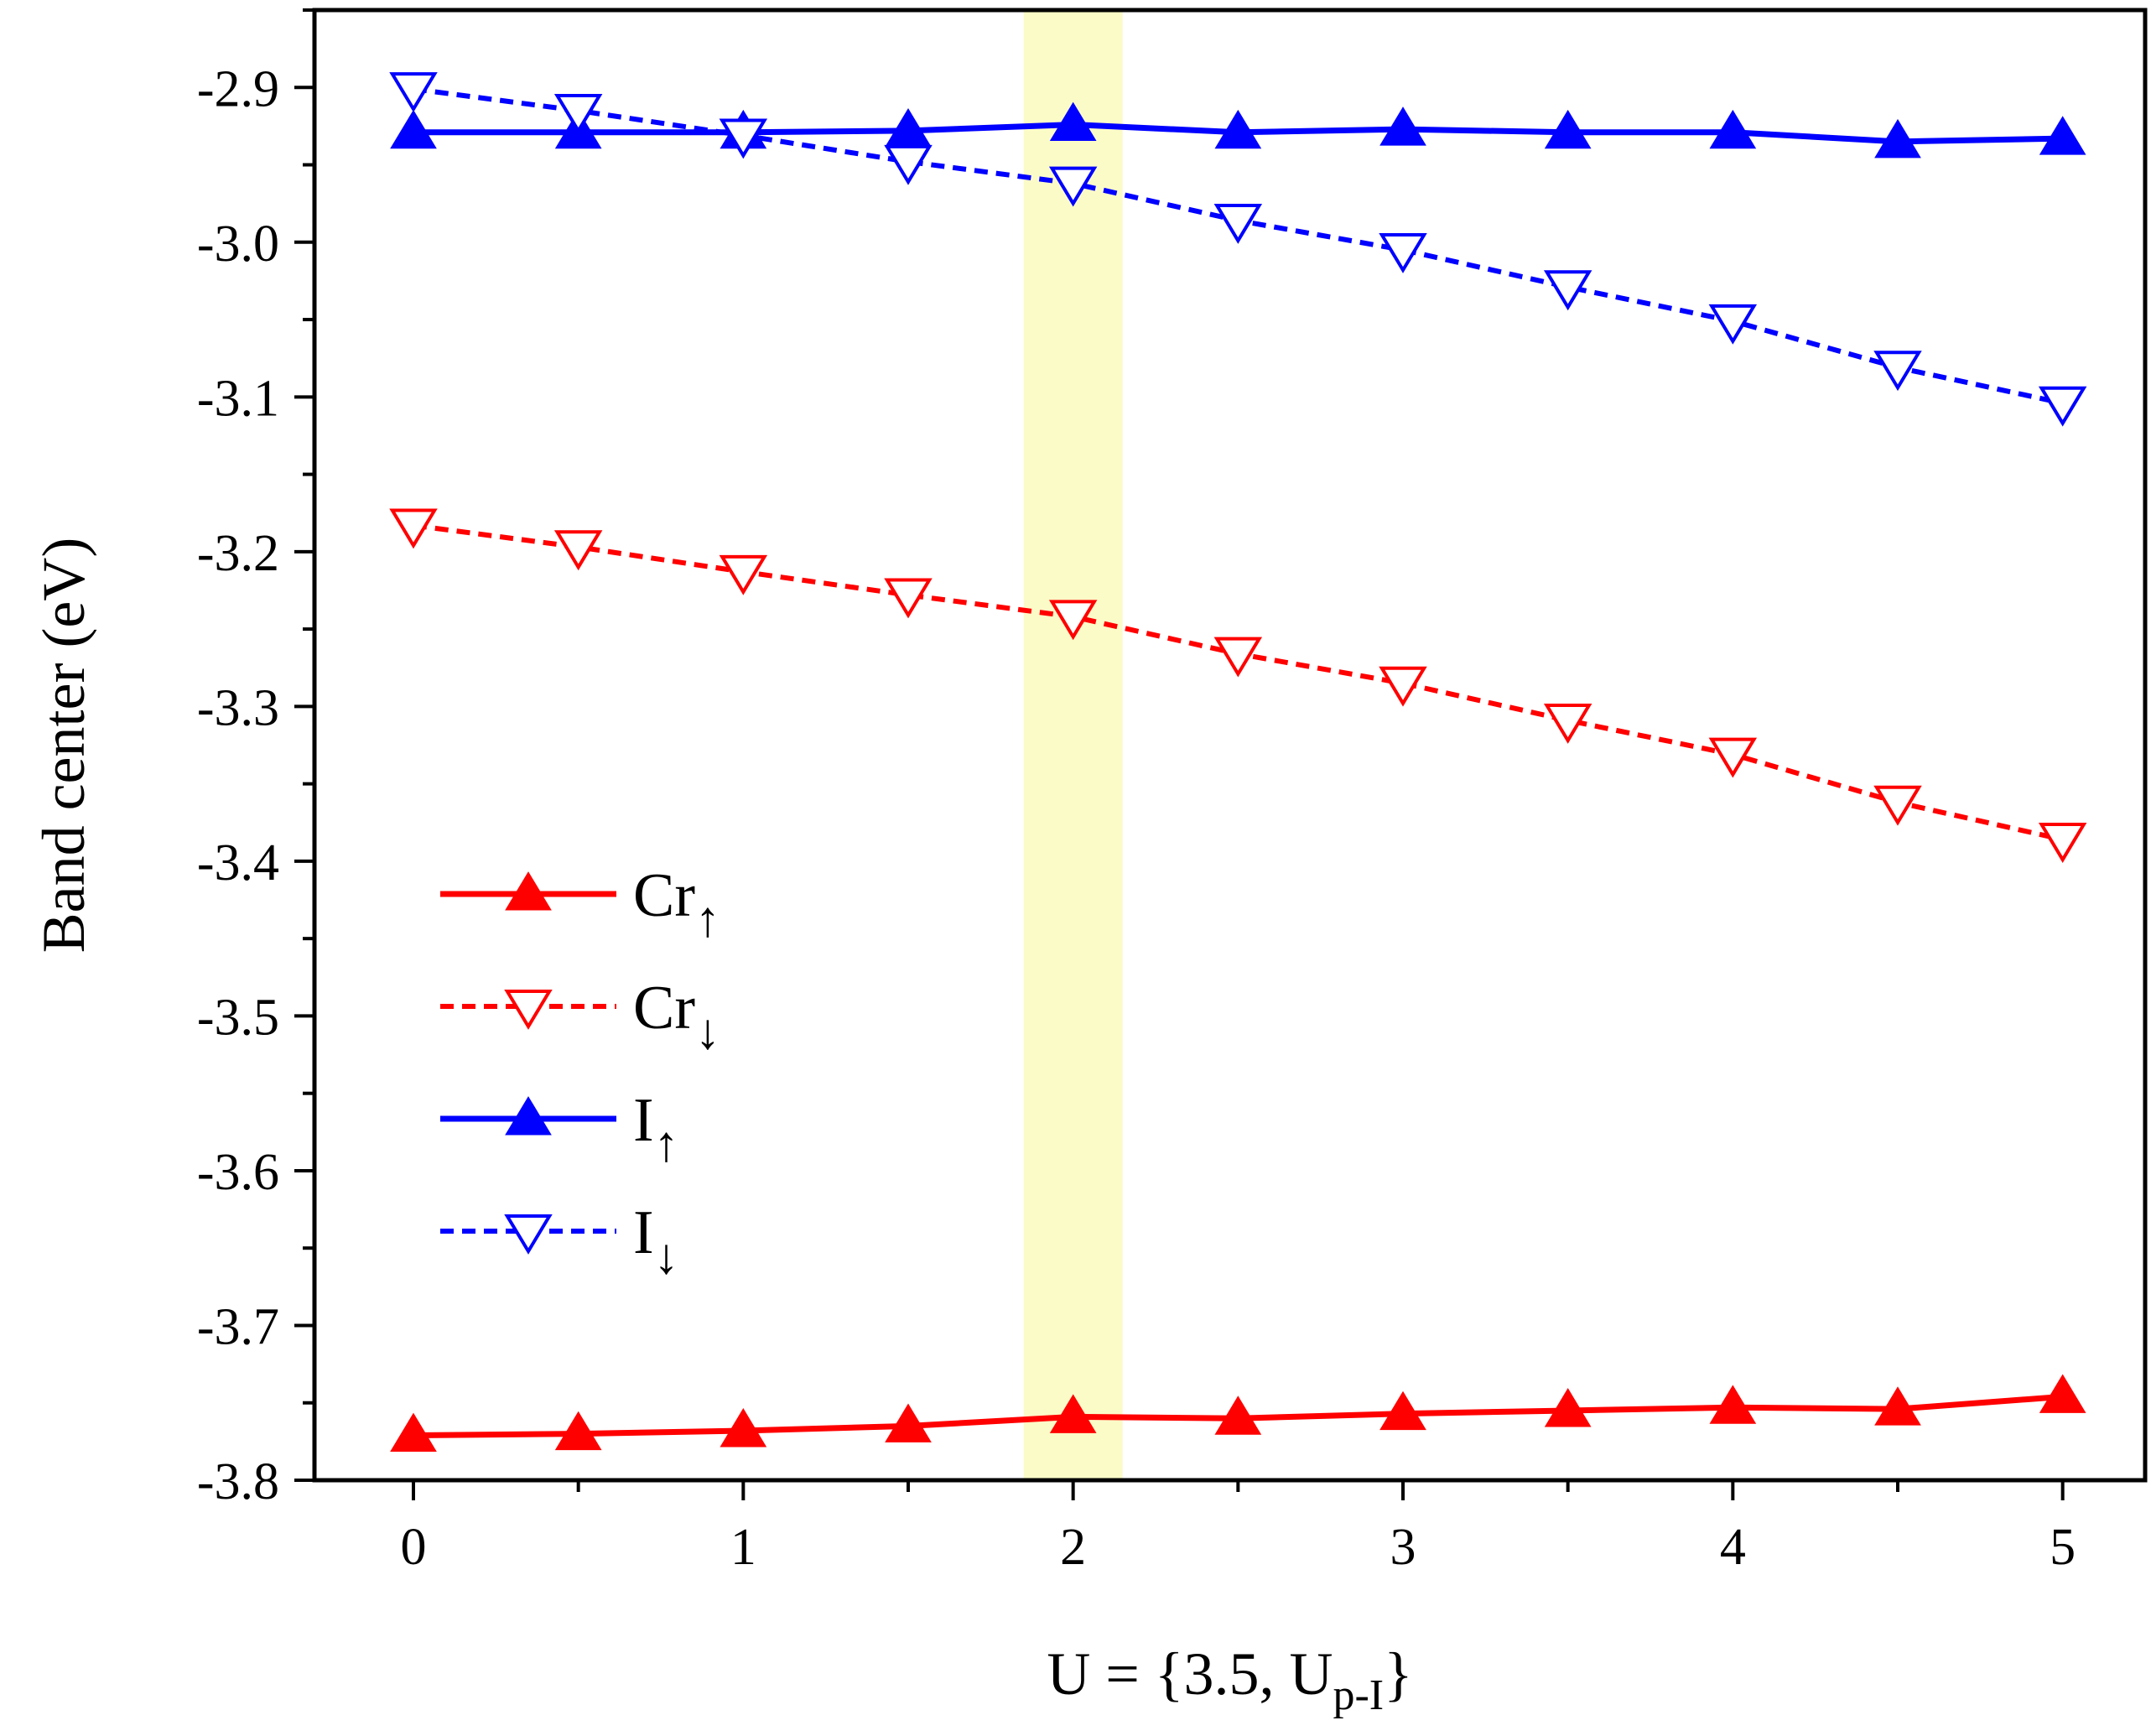 The width and height of the screenshot is (2151, 1736). What do you see at coordinates (238, 554) in the screenshot?
I see `y-tick-label: -3.2` at bounding box center [238, 554].